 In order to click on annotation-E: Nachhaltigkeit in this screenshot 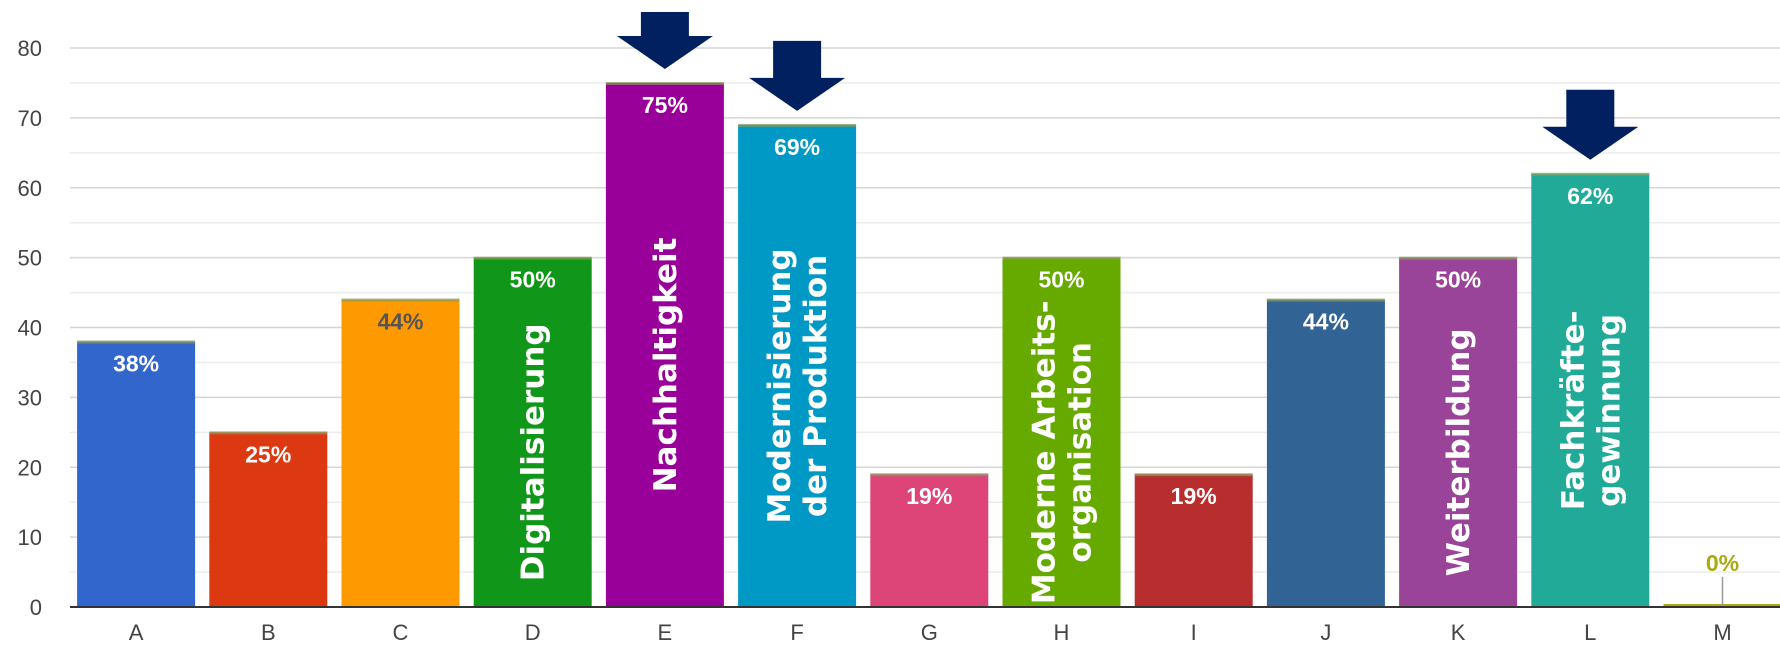, I will do `click(666, 364)`.